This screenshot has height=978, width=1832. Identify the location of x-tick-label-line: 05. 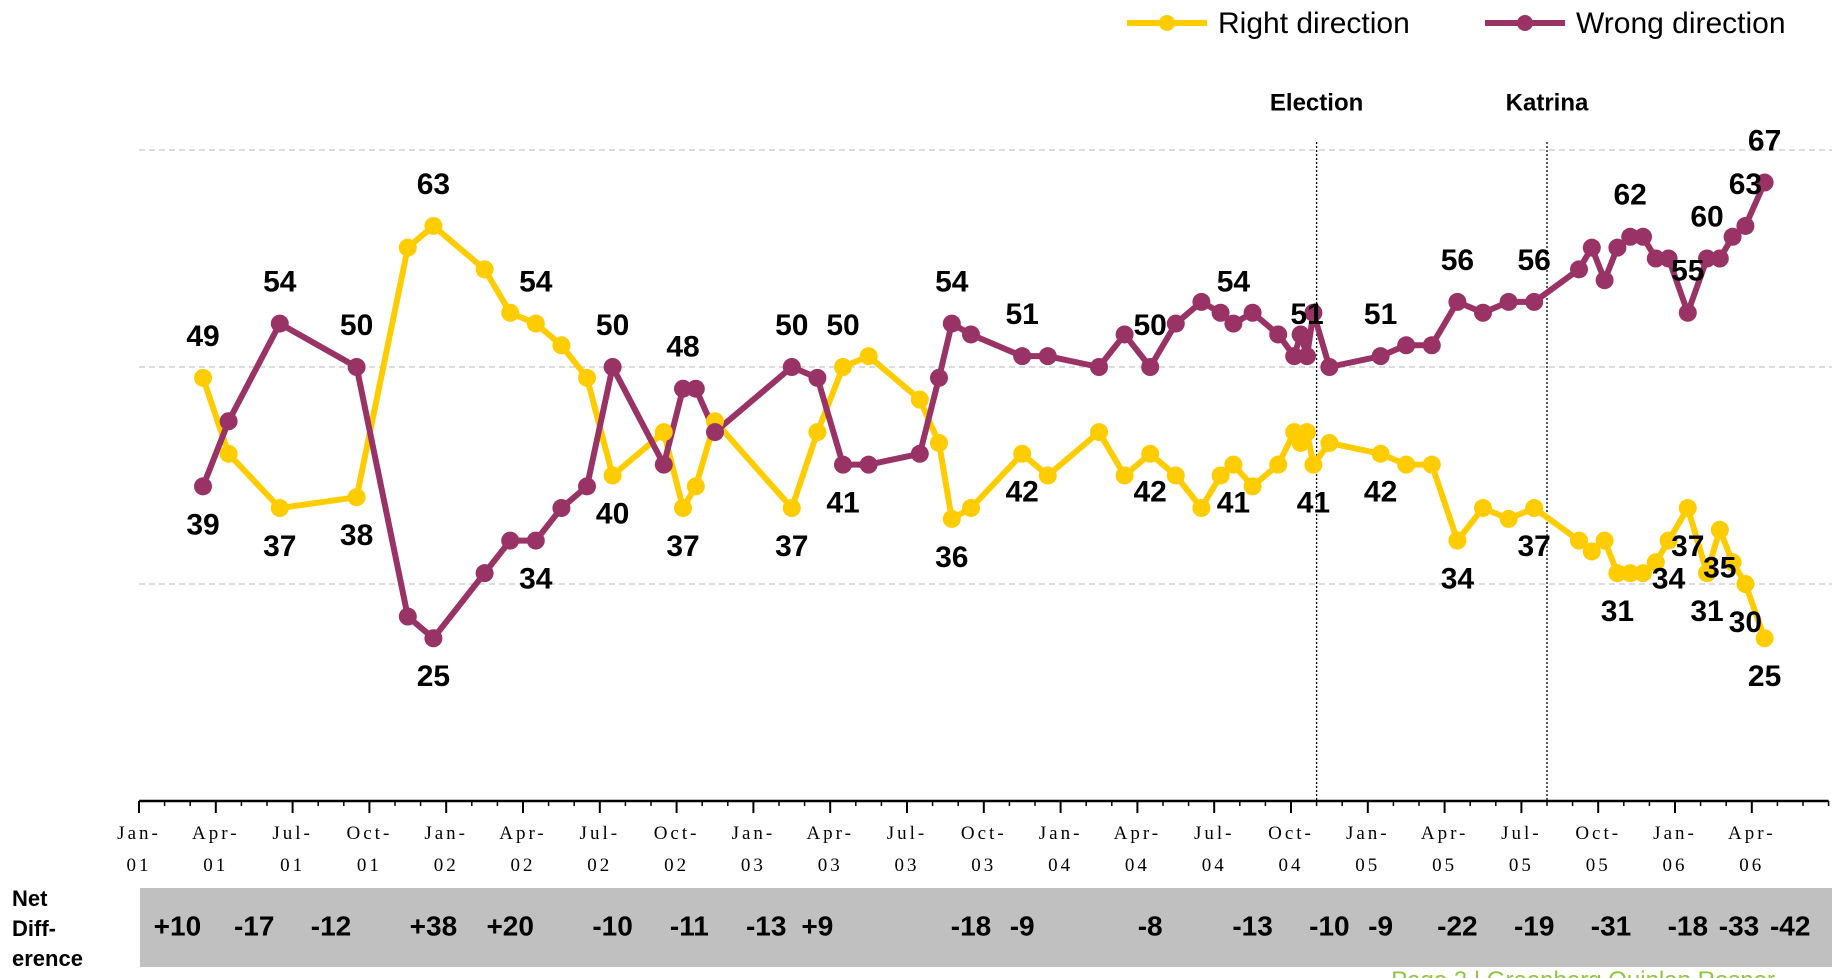
(1598, 865).